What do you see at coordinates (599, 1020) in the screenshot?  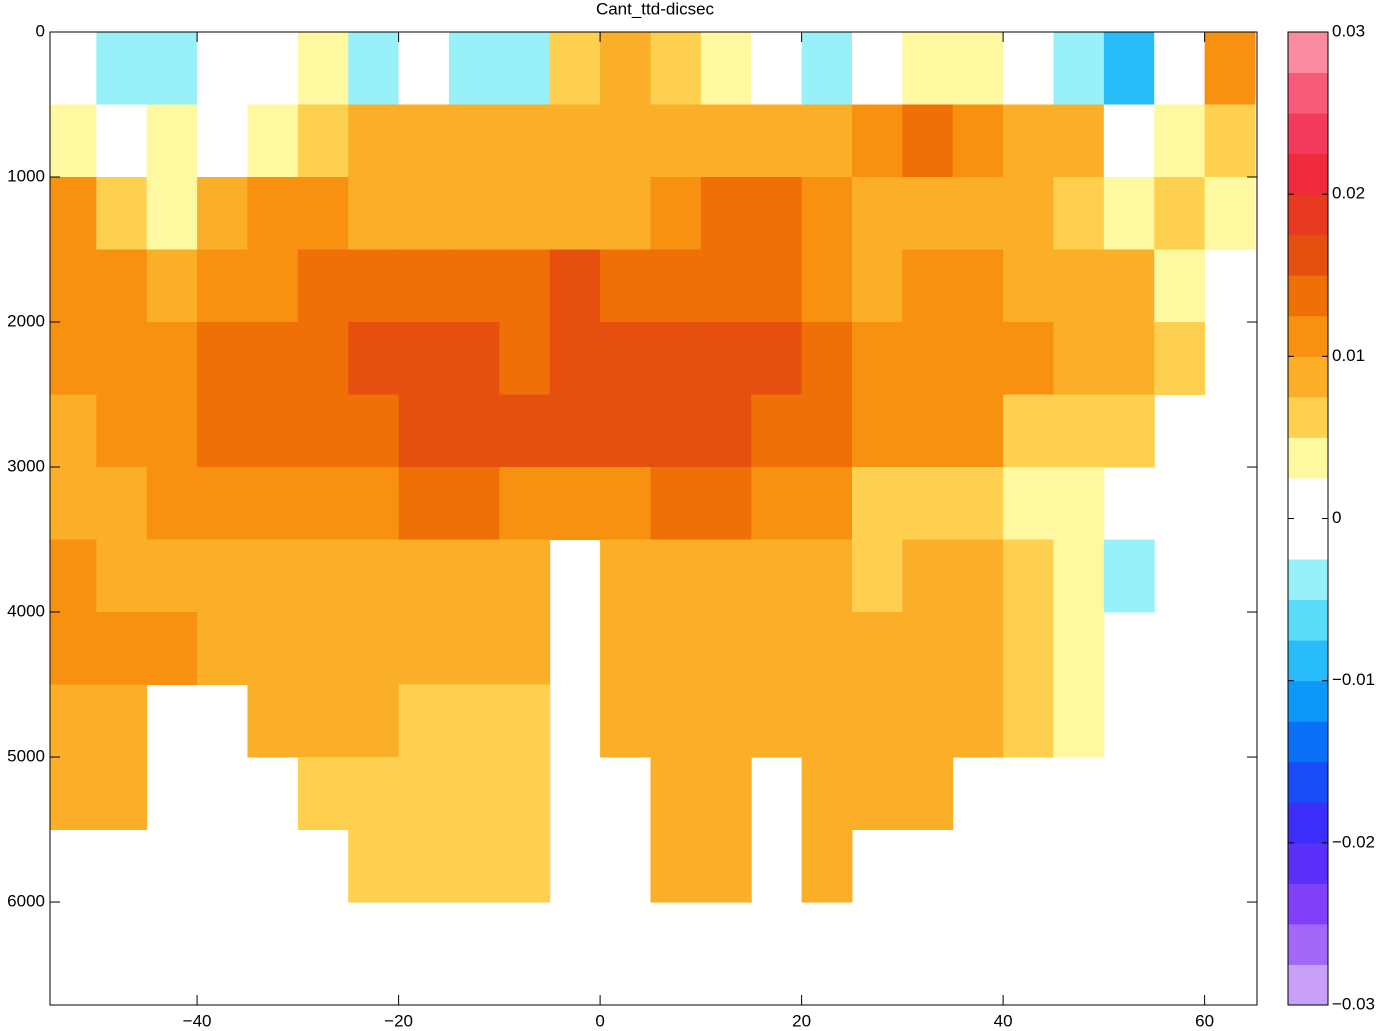 I see `x-tick-label: 0` at bounding box center [599, 1020].